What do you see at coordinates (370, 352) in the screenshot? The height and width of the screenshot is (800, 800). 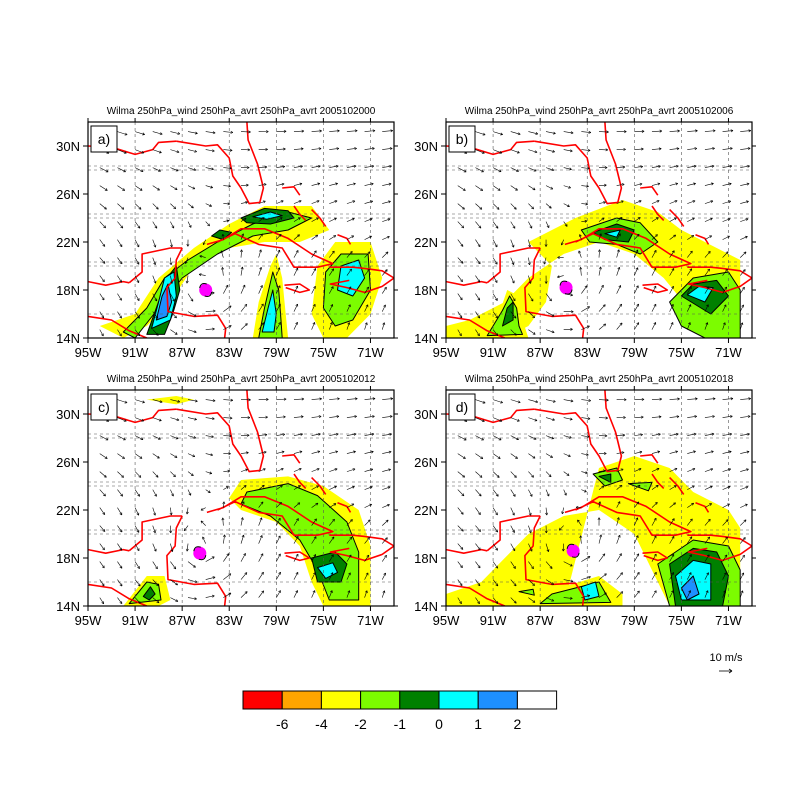 I see `x-tick-label: 71W` at bounding box center [370, 352].